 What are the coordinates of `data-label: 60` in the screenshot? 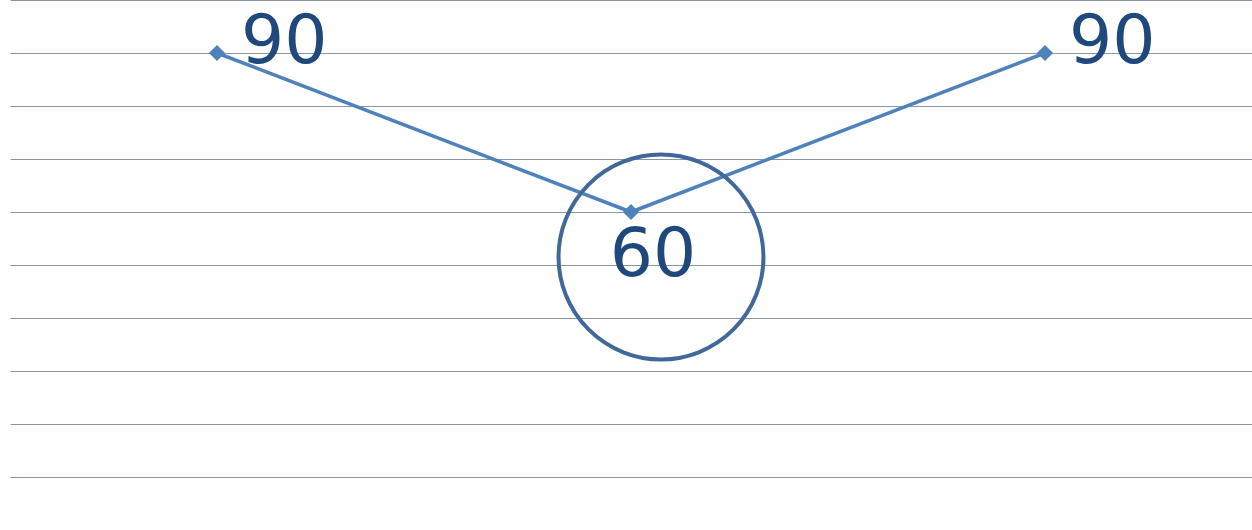 It's located at (653, 252).